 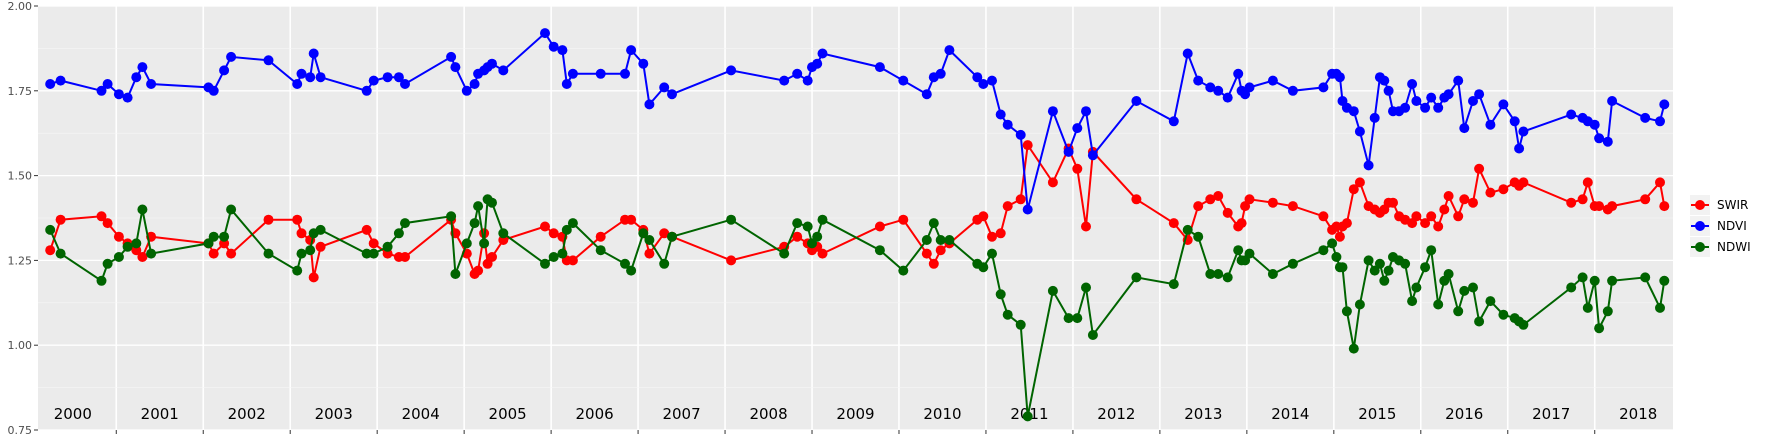 I want to click on y-tick-label: 1.00, so click(x=20, y=345).